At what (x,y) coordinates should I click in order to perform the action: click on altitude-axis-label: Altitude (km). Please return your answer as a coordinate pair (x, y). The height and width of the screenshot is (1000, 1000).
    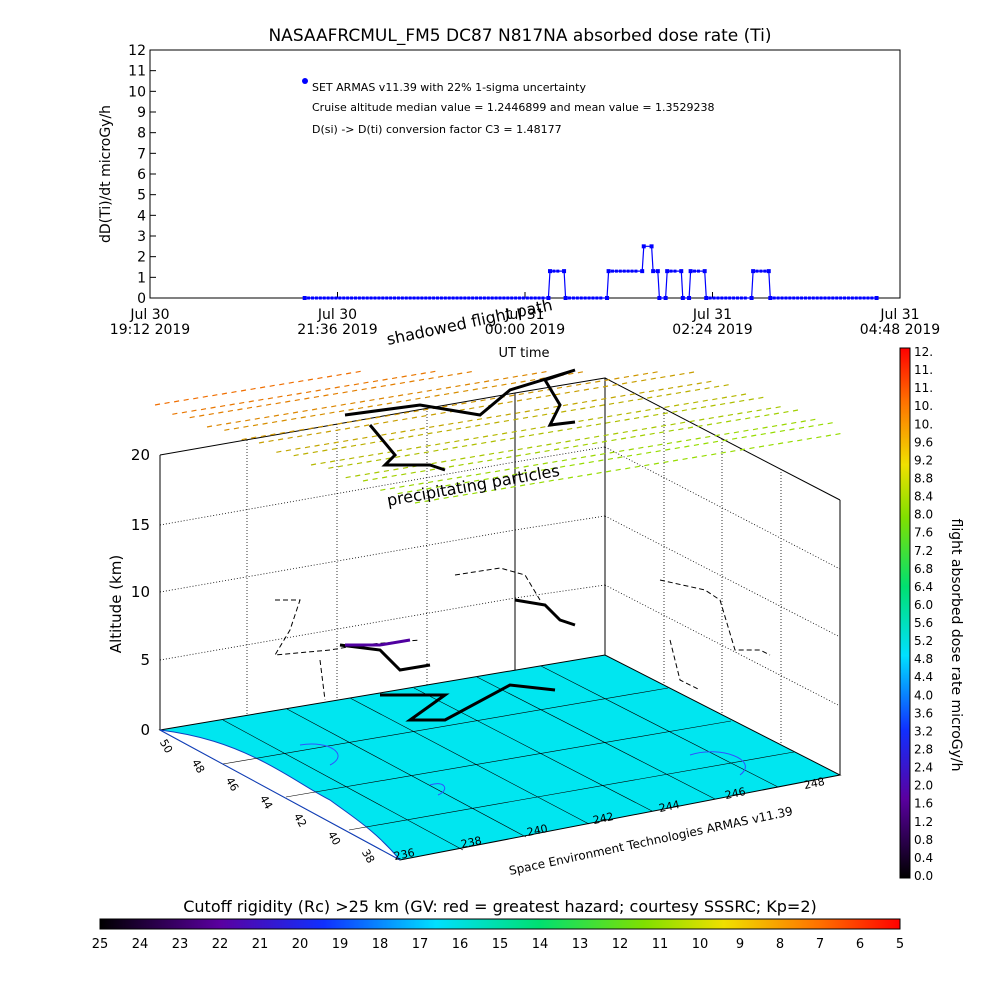
    Looking at the image, I should click on (116, 604).